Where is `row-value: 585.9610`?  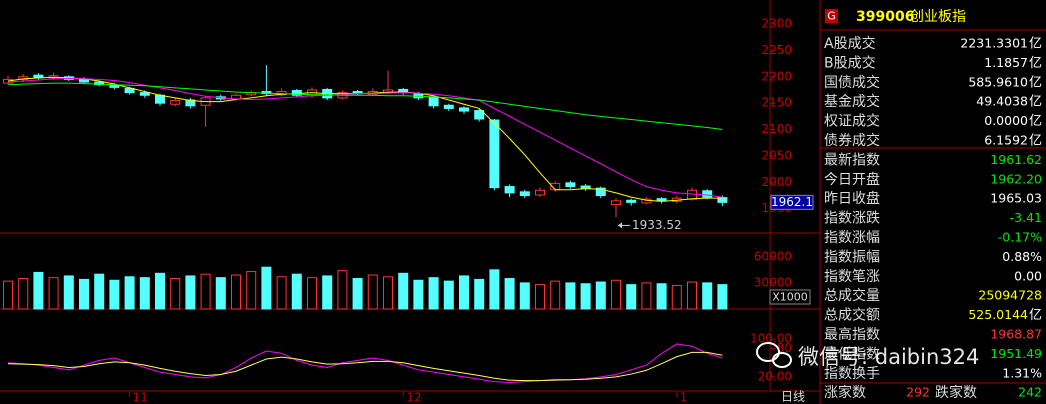
row-value: 585.9610 is located at coordinates (998, 81).